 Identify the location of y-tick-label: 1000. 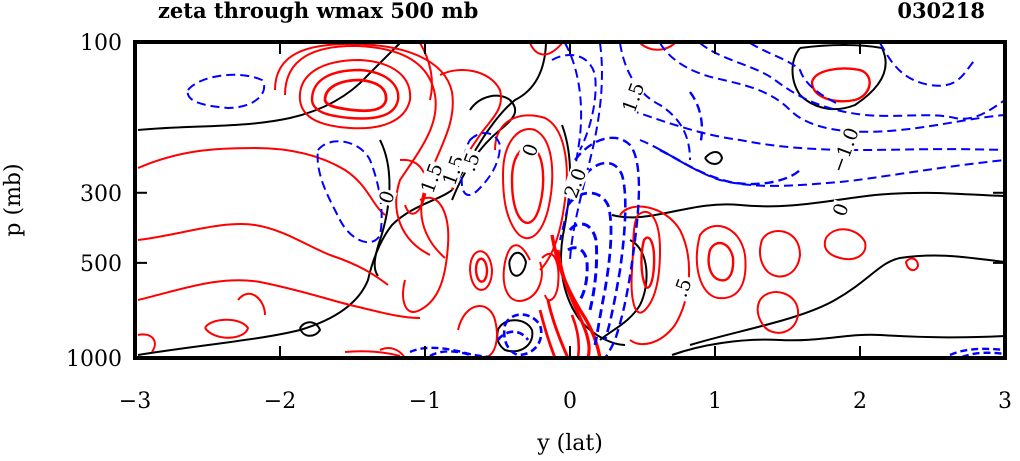
(94, 359).